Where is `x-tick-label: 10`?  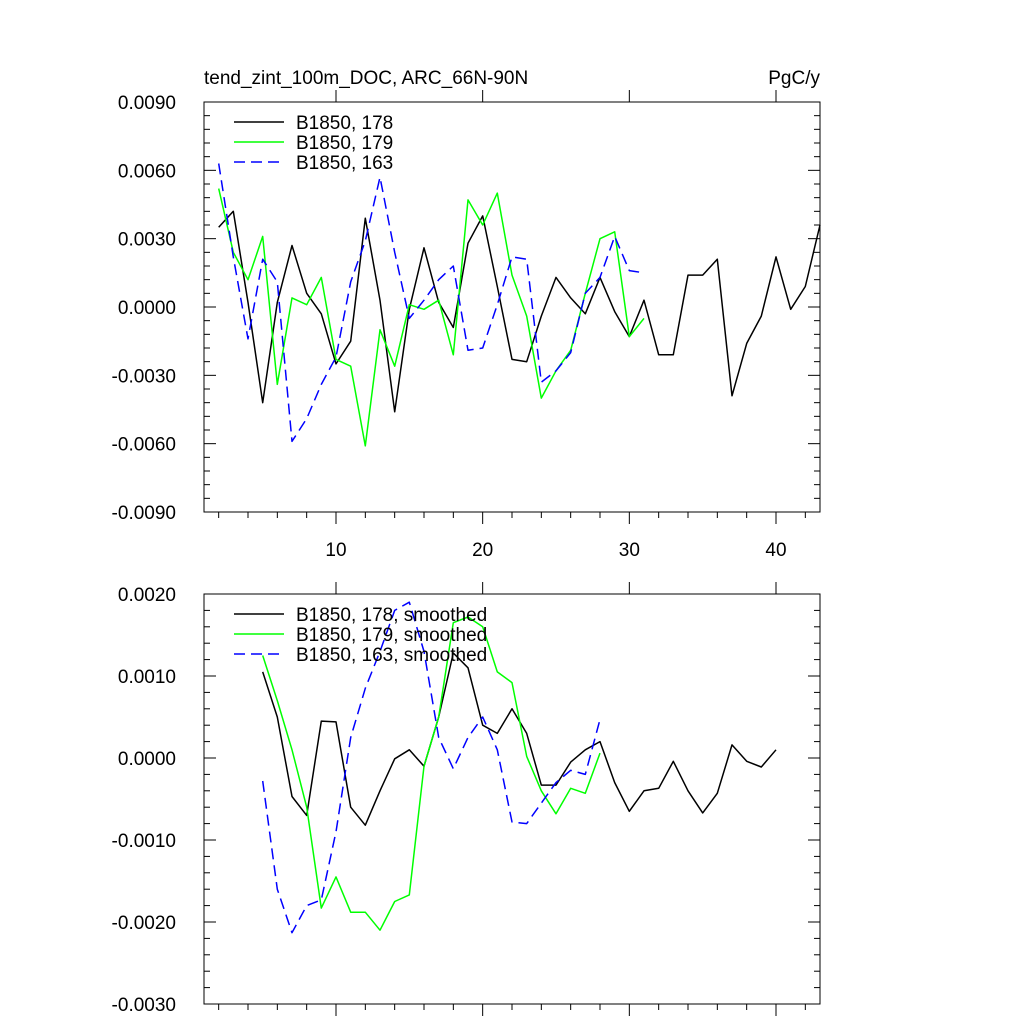 x-tick-label: 10 is located at coordinates (335, 550).